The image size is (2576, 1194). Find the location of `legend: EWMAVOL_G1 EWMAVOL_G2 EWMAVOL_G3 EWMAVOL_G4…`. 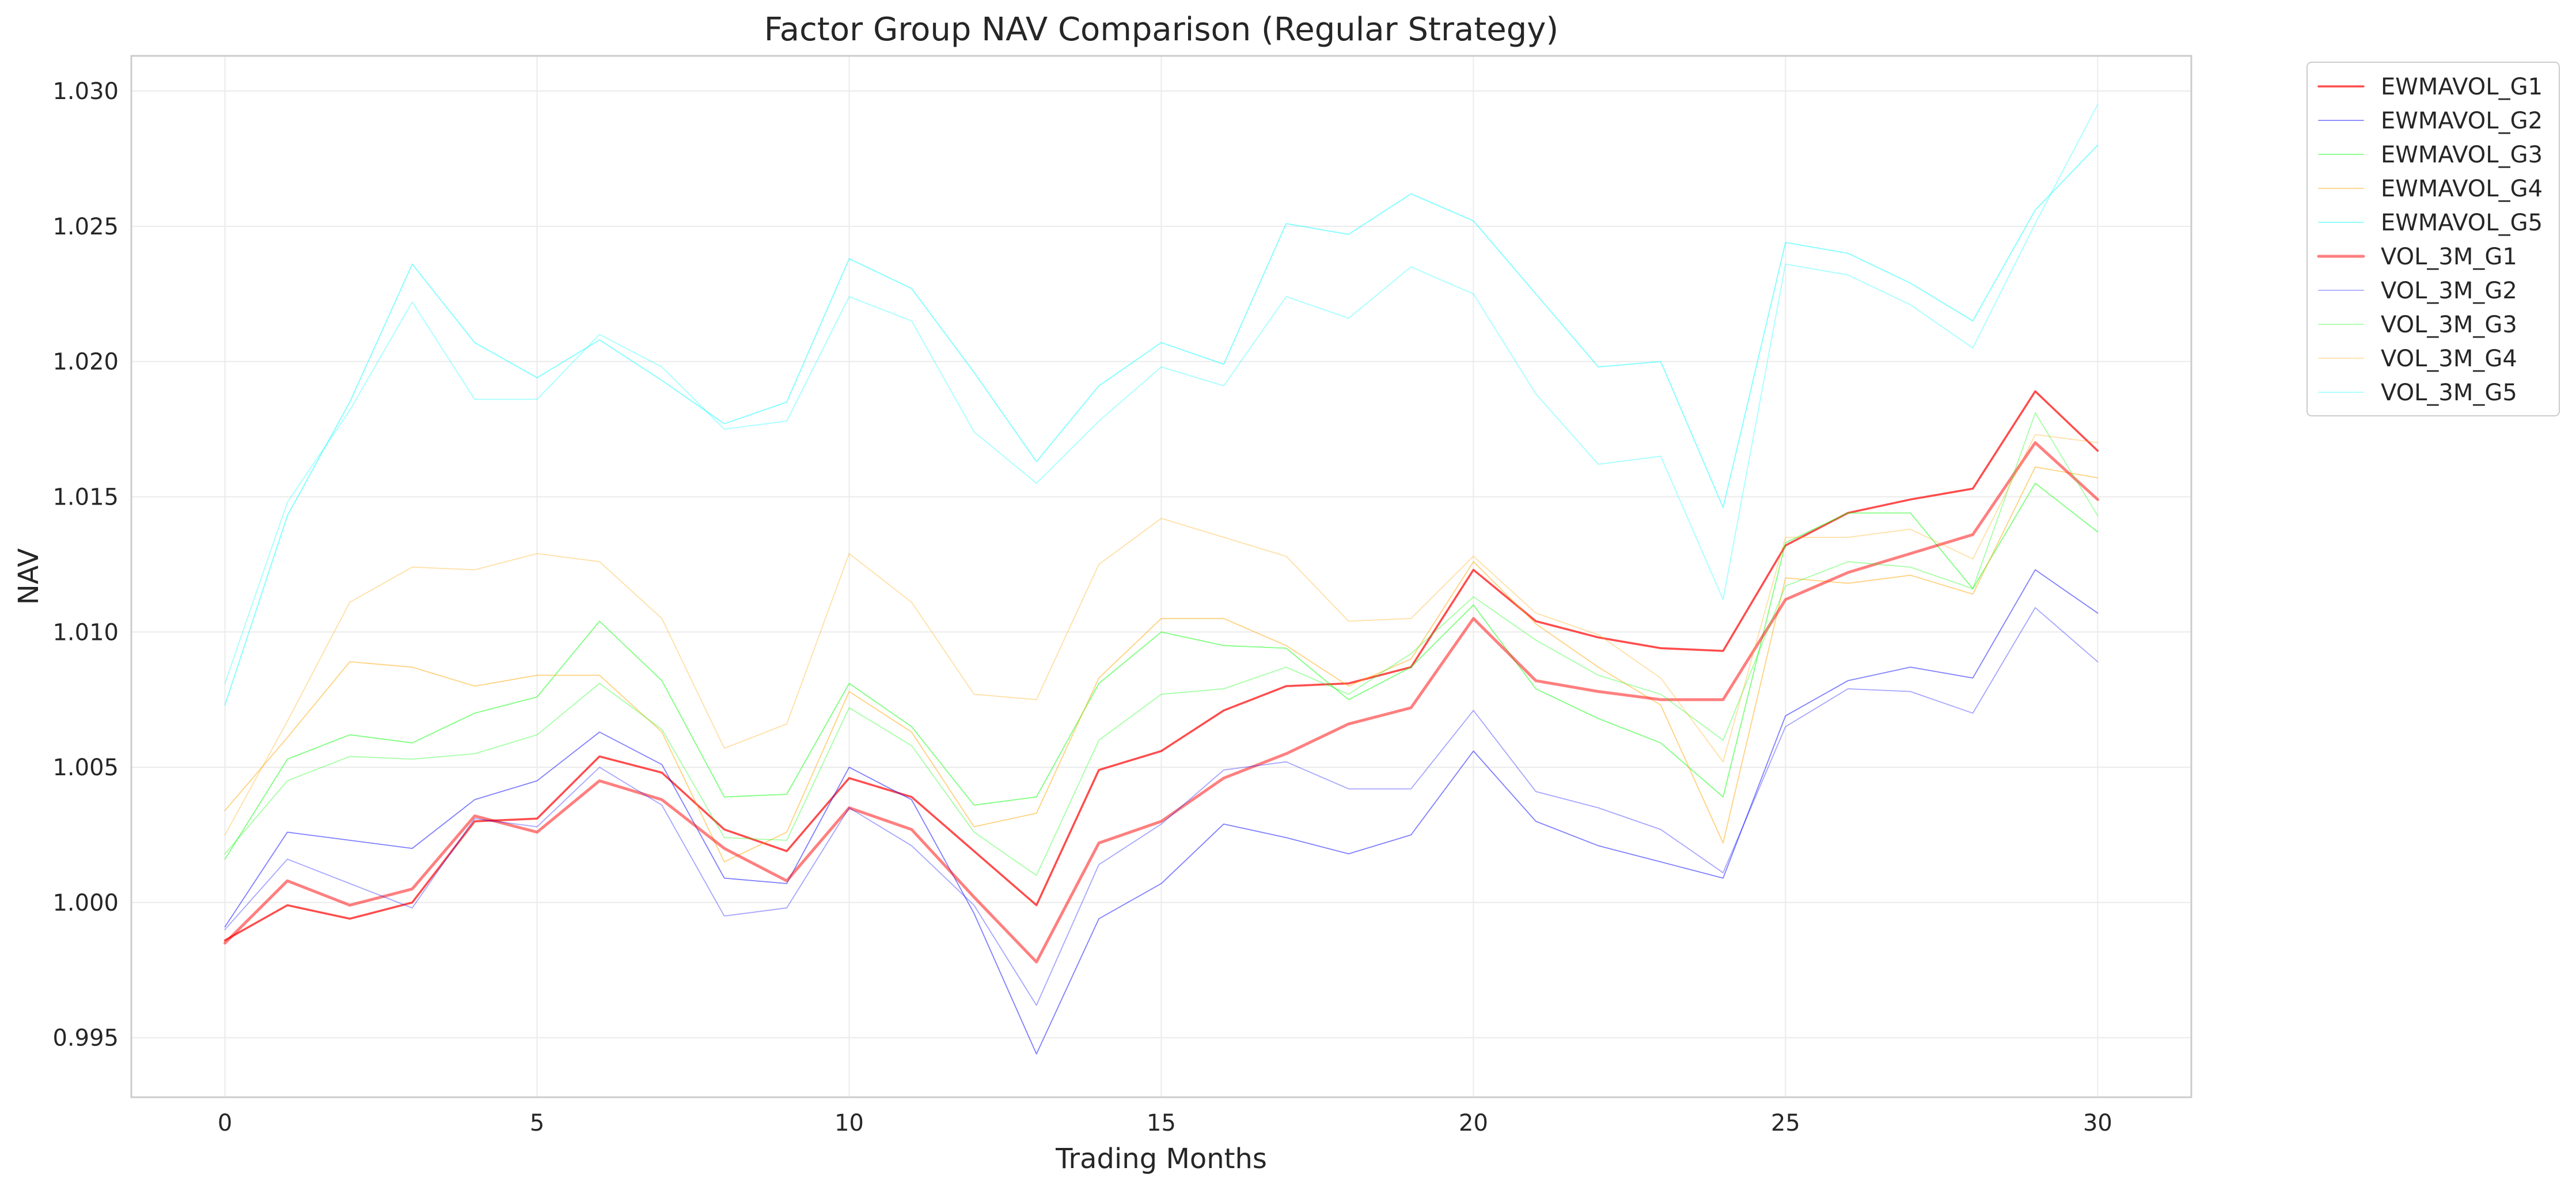

legend: EWMAVOL_G1 EWMAVOL_G2 EWMAVOL_G3 EWMAVOL_G4… is located at coordinates (2433, 239).